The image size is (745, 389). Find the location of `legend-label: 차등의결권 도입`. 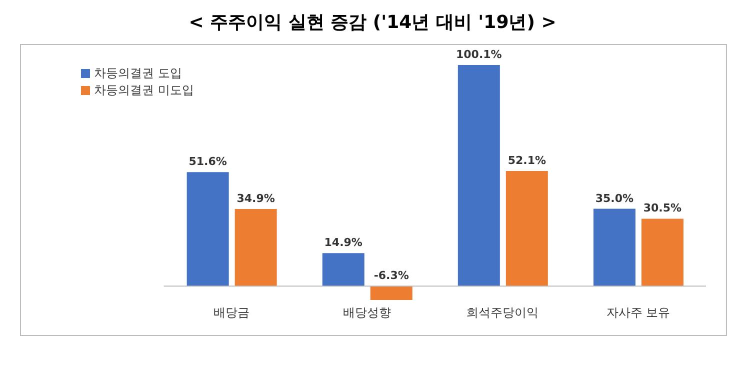

legend-label: 차등의결권 도입 is located at coordinates (138, 73).